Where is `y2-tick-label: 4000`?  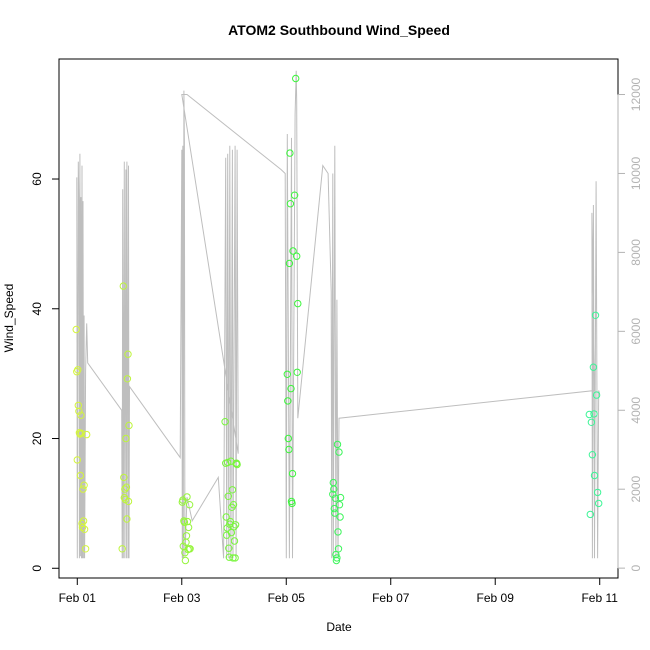
y2-tick-label: 4000 is located at coordinates (636, 410).